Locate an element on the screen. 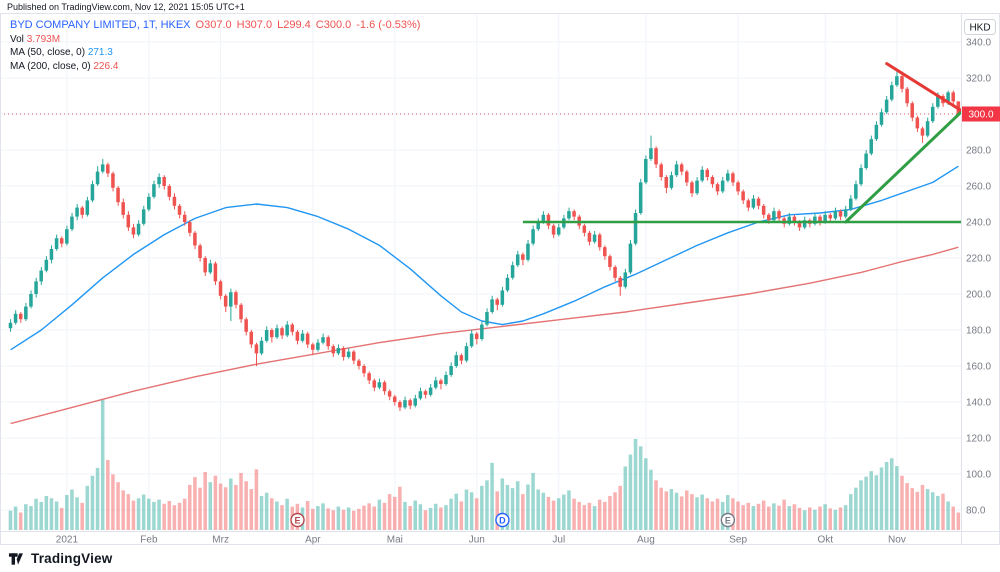  y-axis-label: 280.0 is located at coordinates (978, 151).